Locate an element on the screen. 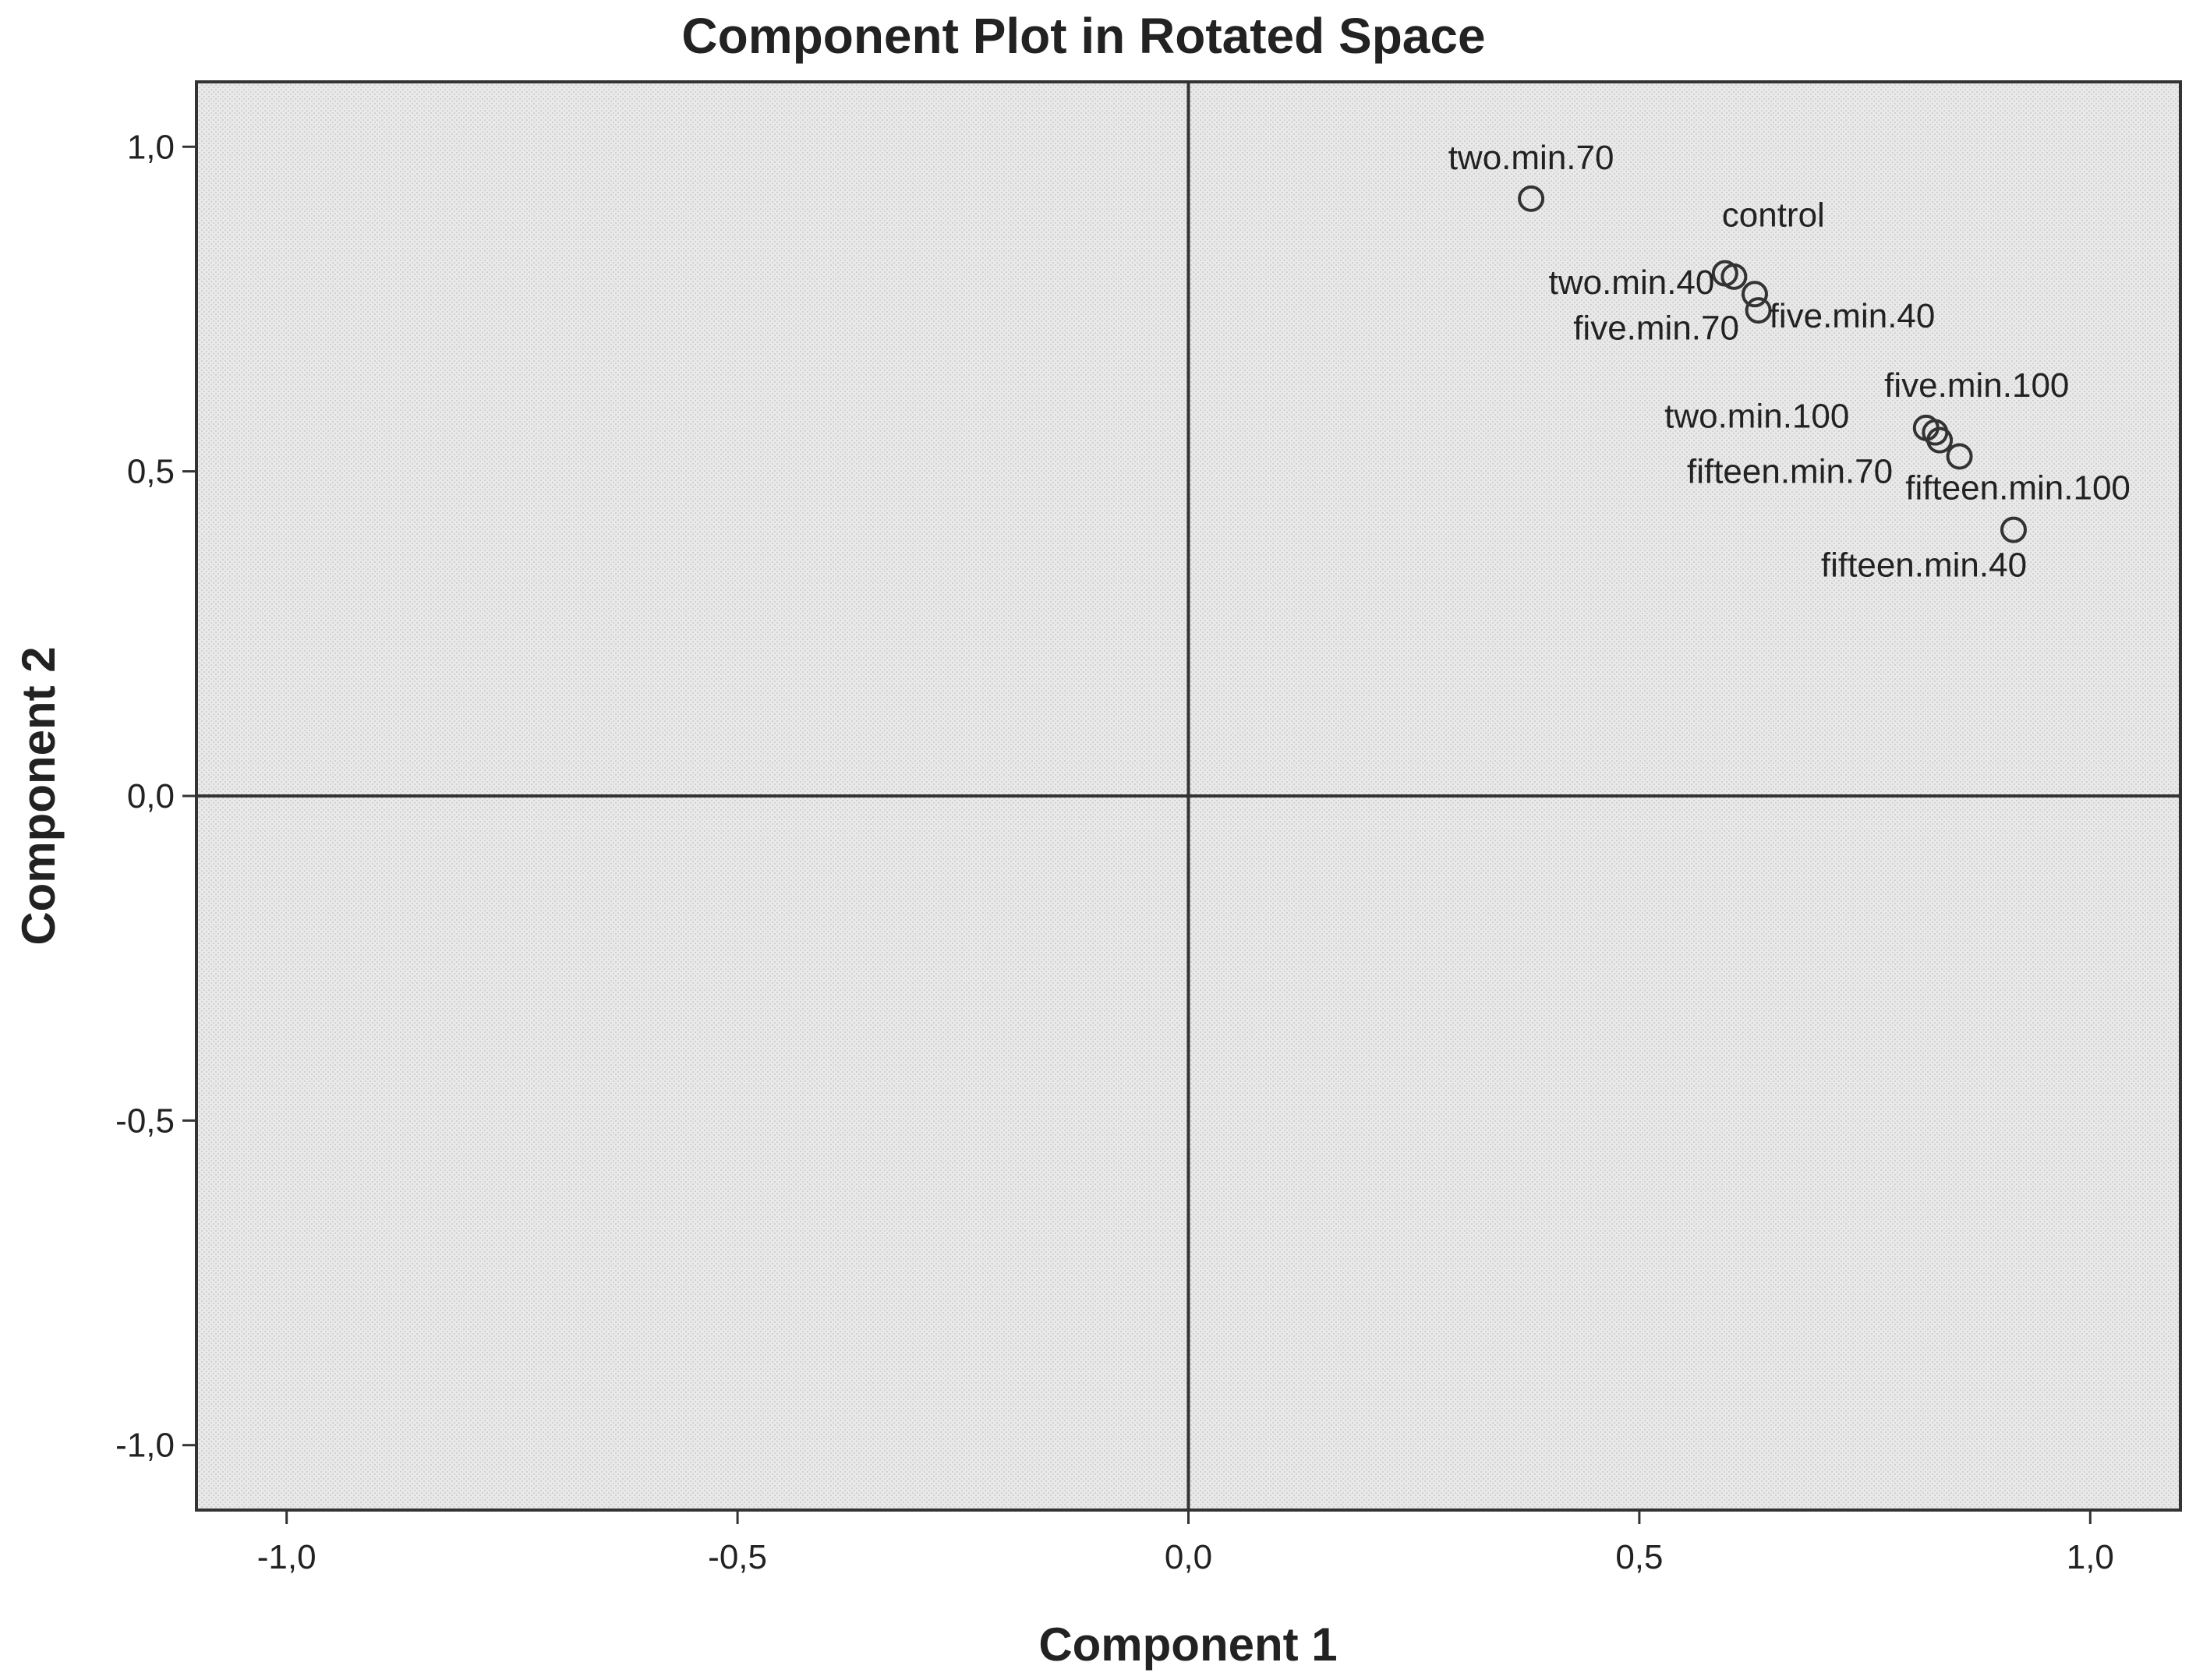 The height and width of the screenshot is (1680, 2196). x-tick-label: -1,0 is located at coordinates (286, 1557).